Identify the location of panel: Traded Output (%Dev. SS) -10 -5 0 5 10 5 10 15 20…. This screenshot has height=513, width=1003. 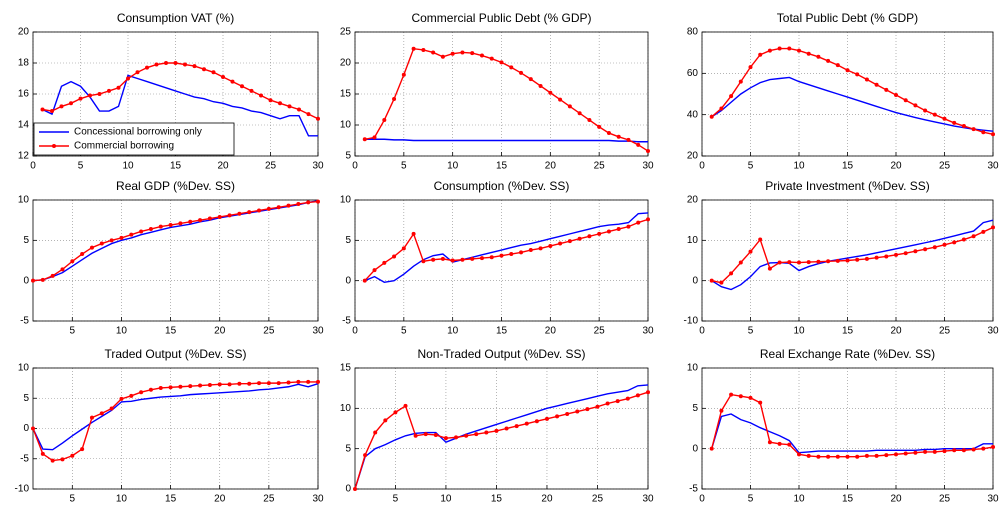
(169, 425).